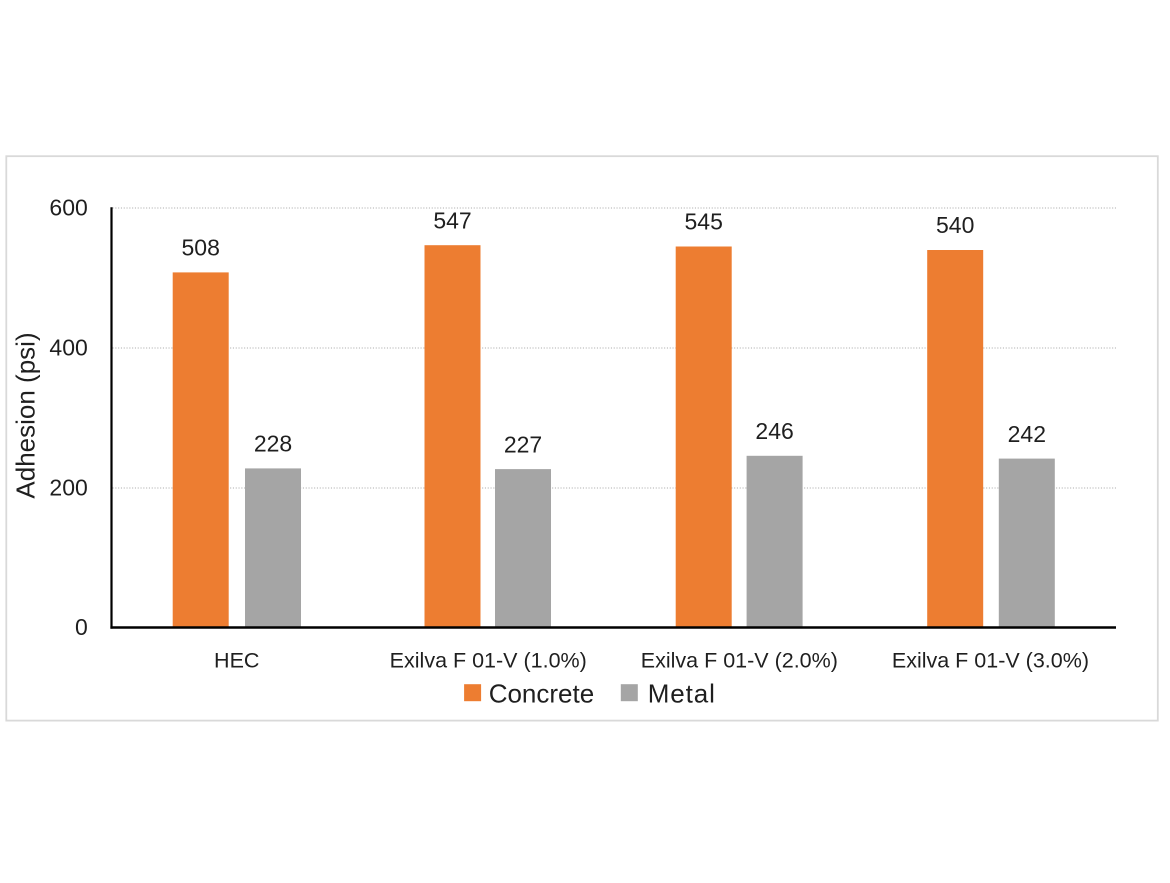 The height and width of the screenshot is (883, 1170). I want to click on svg-text: 508, so click(201, 248).